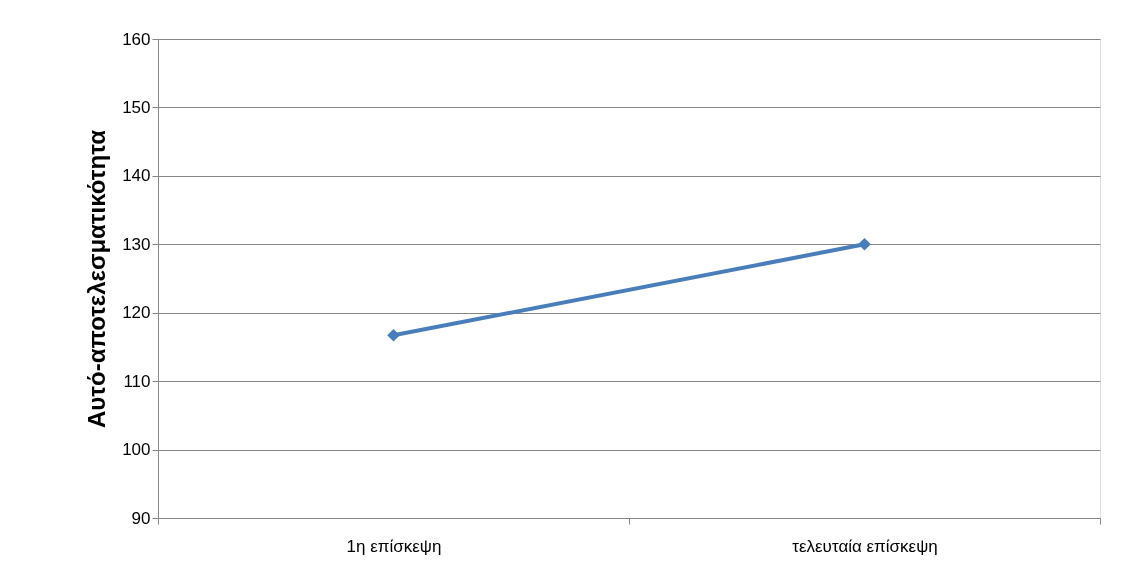  Describe the element at coordinates (136, 176) in the screenshot. I see `y-tick-label: 140` at that location.